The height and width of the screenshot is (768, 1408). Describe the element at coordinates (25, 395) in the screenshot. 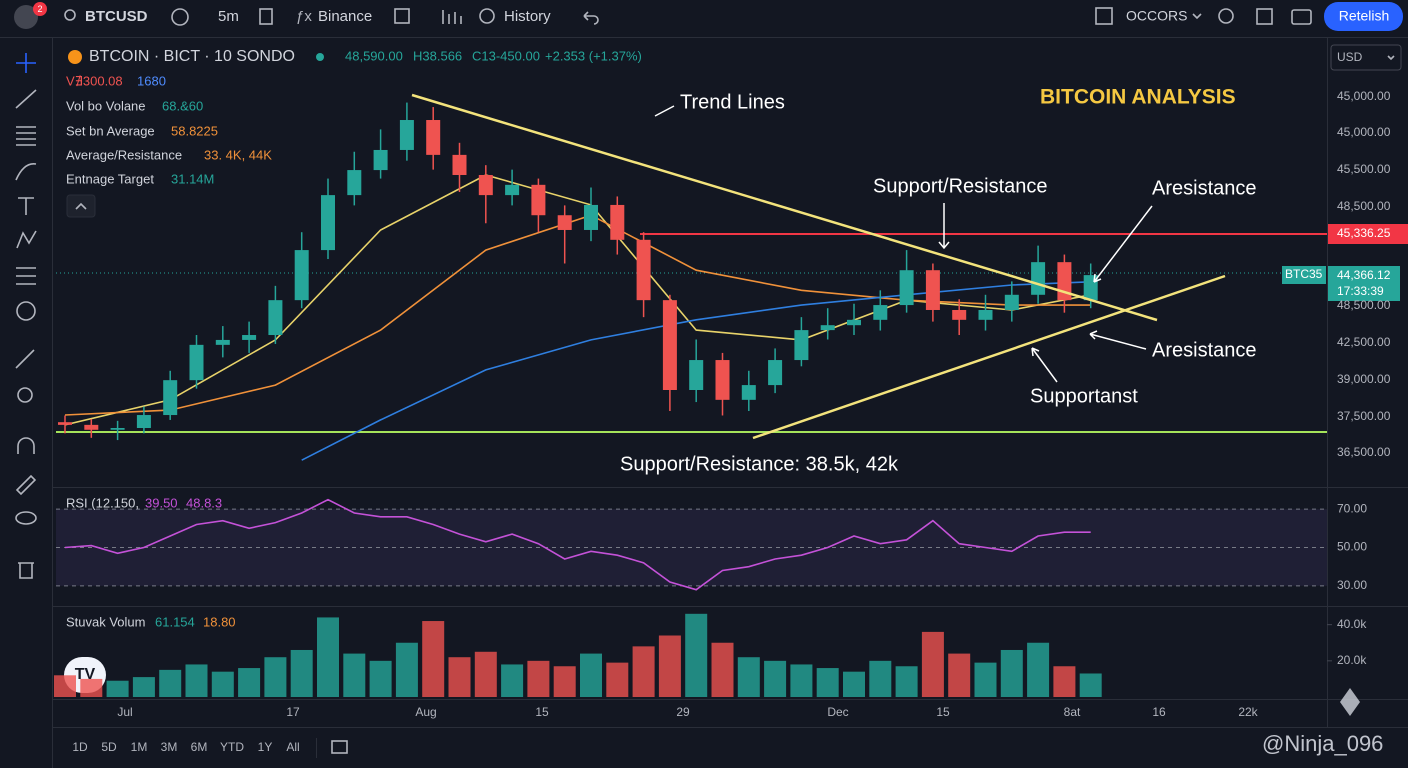

I see `zoom-tool` at that location.